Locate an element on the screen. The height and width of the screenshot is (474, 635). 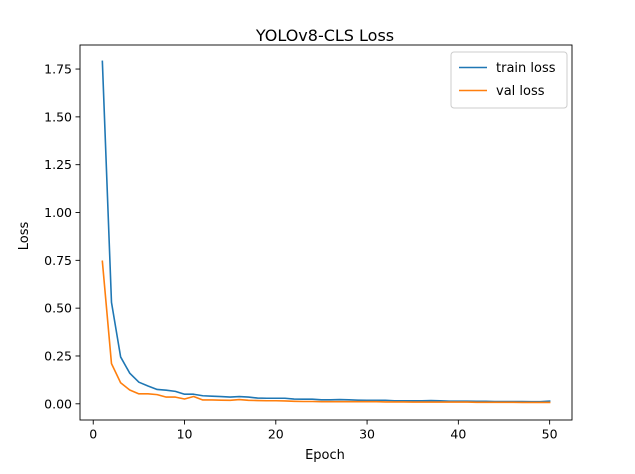
y-tick-label: 1.00 is located at coordinates (58, 212).